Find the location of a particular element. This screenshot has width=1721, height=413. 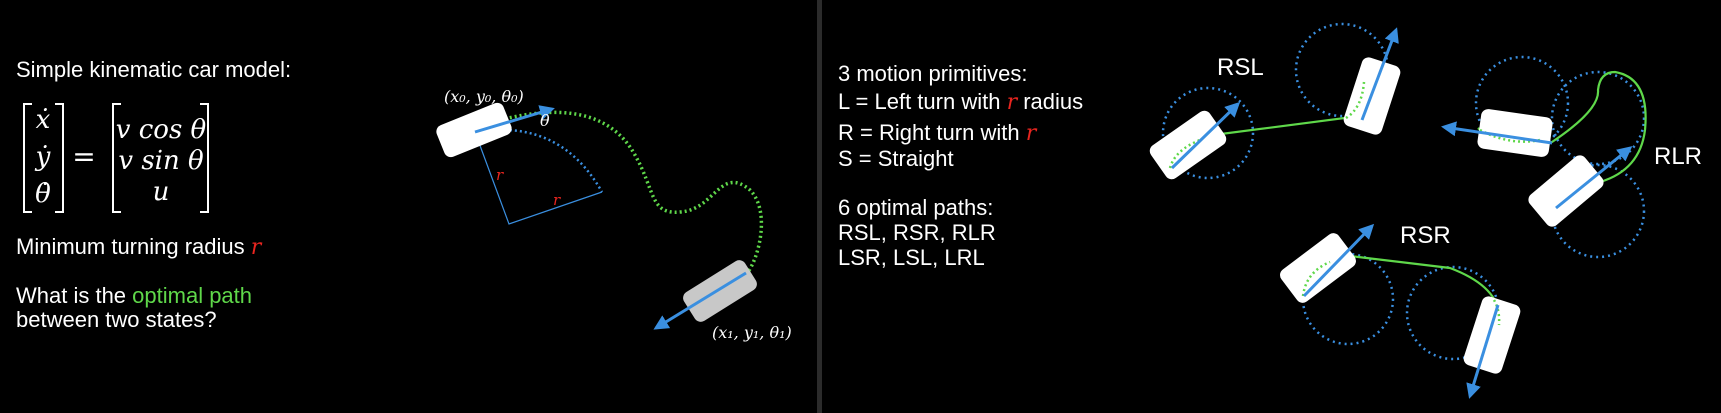

question-prefix: What is the is located at coordinates (74, 295).